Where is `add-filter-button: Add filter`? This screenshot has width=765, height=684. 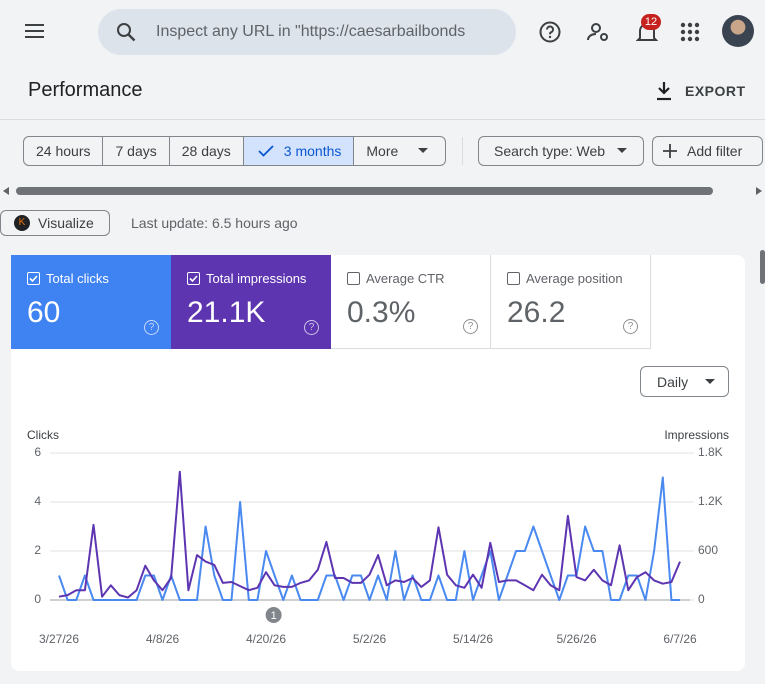
add-filter-button: Add filter is located at coordinates (707, 151).